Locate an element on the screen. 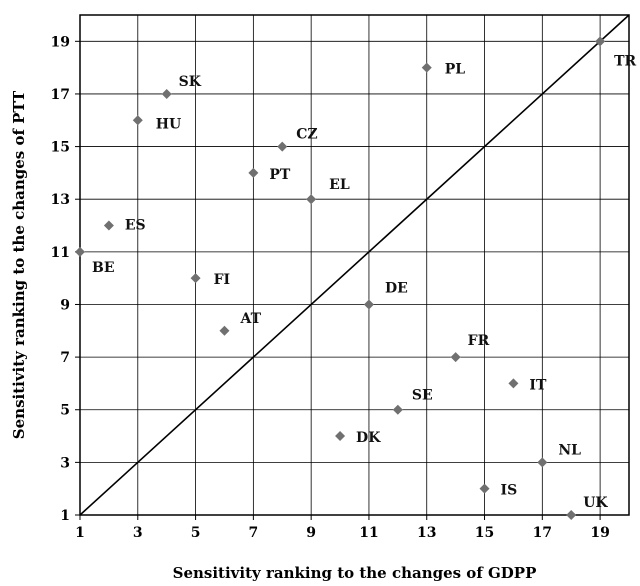 The image size is (640, 586). x-tick-label: 11 is located at coordinates (368, 533).